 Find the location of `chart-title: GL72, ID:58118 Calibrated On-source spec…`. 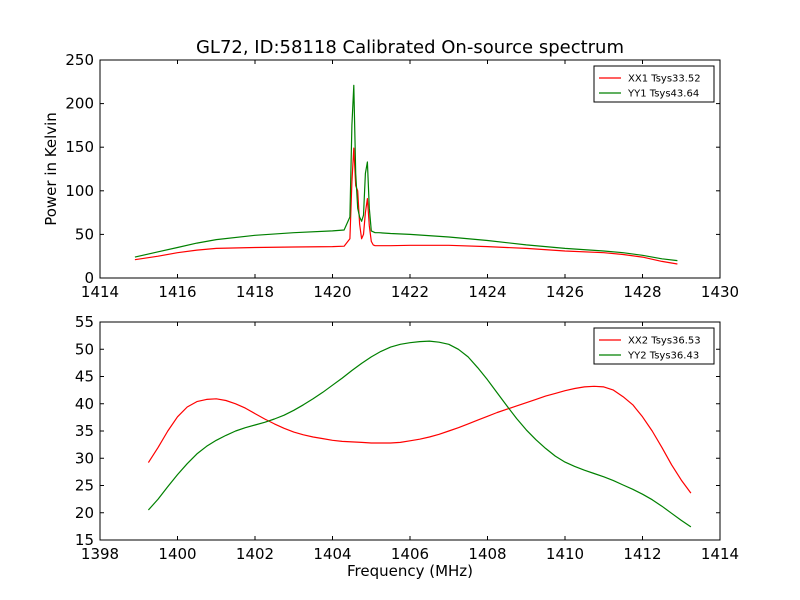

chart-title: GL72, ID:58118 Calibrated On-source spec… is located at coordinates (410, 47).